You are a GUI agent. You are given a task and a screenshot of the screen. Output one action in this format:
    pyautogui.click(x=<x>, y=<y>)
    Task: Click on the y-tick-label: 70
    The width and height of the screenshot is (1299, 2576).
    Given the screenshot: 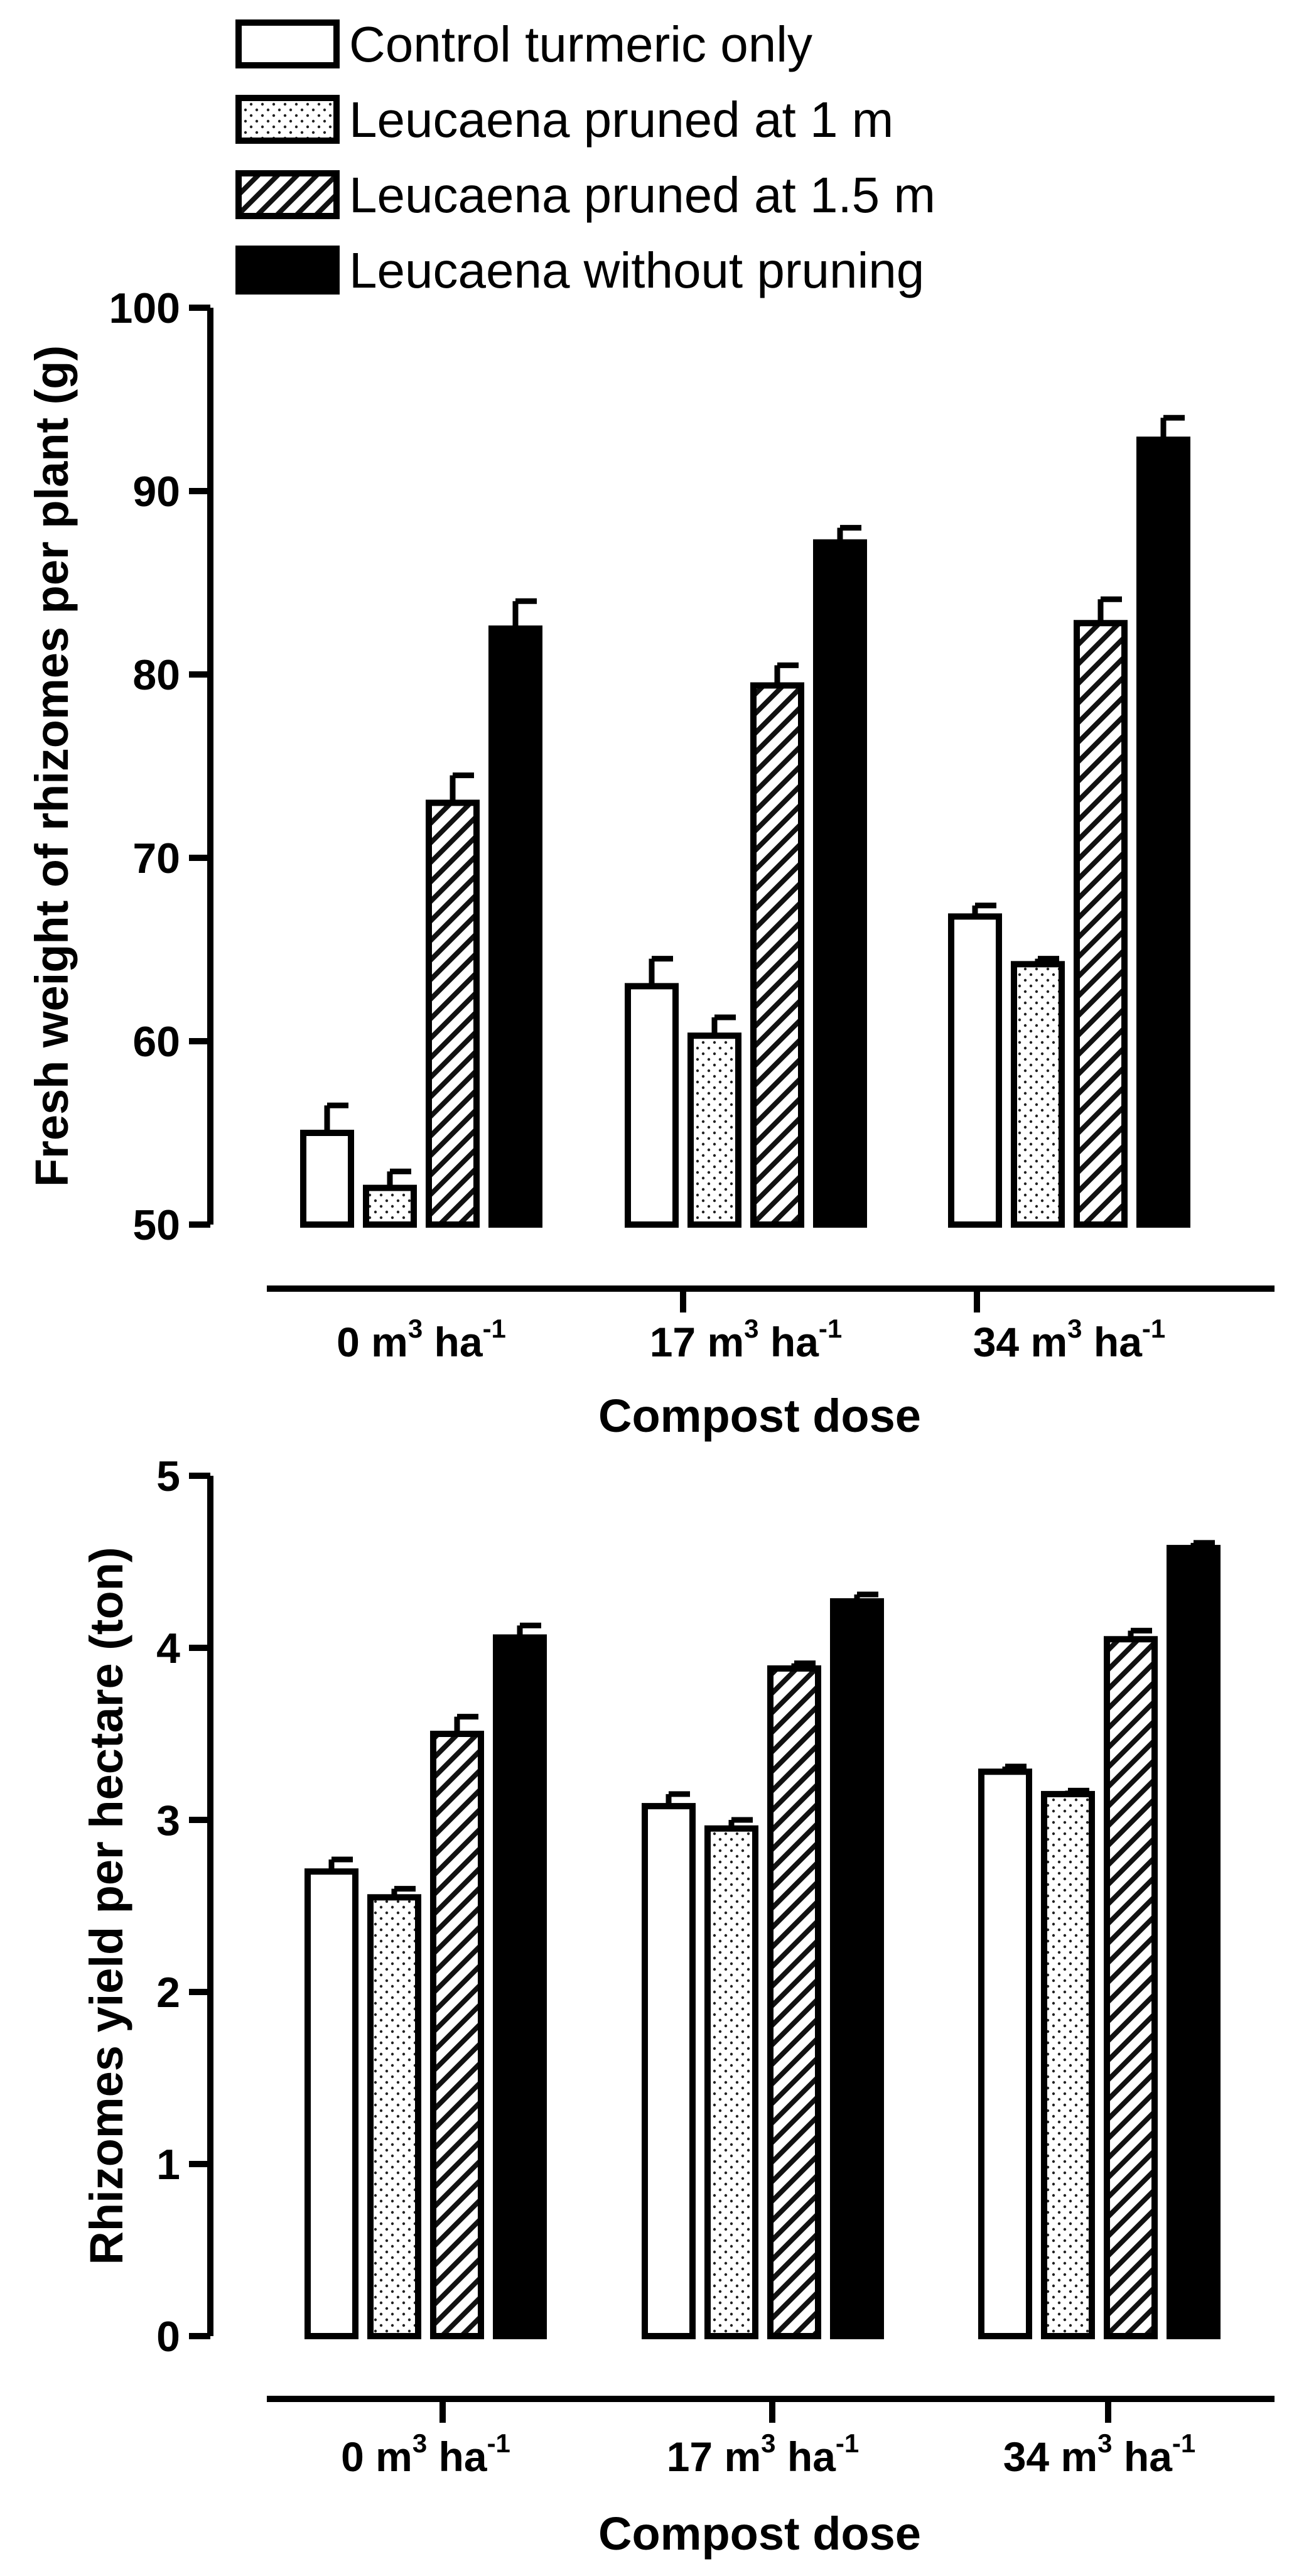 What is the action you would take?
    pyautogui.click(x=156, y=858)
    